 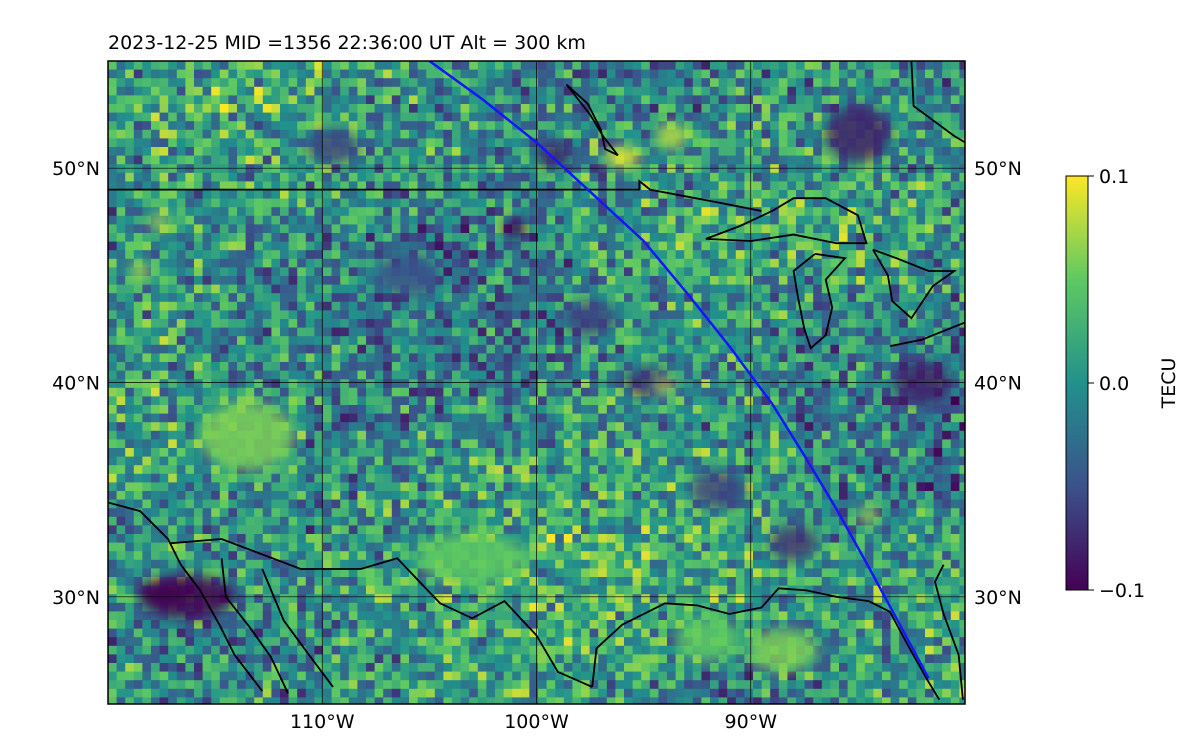 I want to click on colorbar: 0.1 0.0 −0.1 TECU, so click(x=1122, y=384).